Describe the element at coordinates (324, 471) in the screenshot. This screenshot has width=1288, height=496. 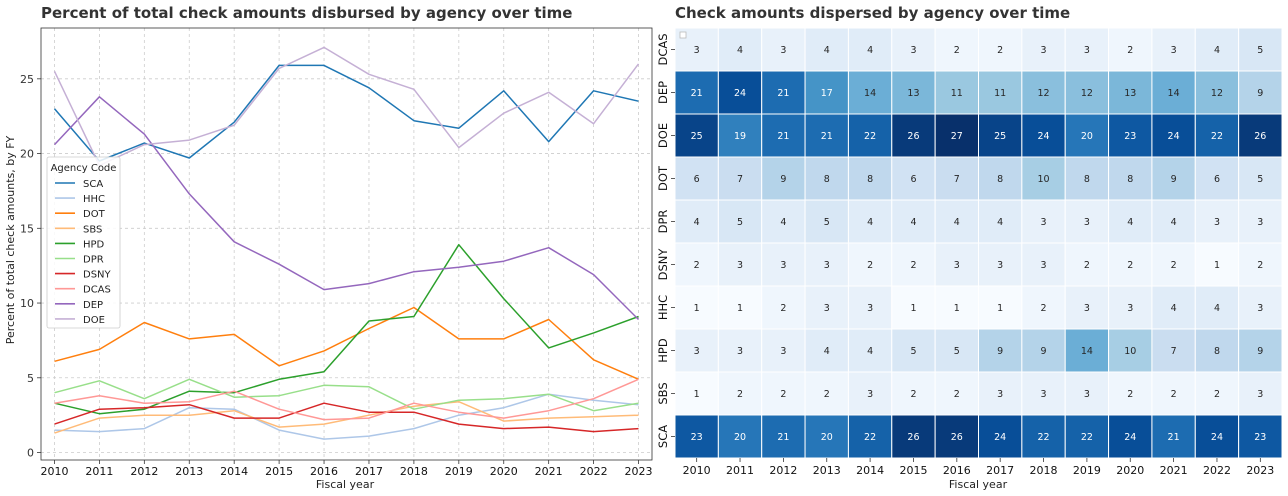
I see `x-tick-label: 2016` at that location.